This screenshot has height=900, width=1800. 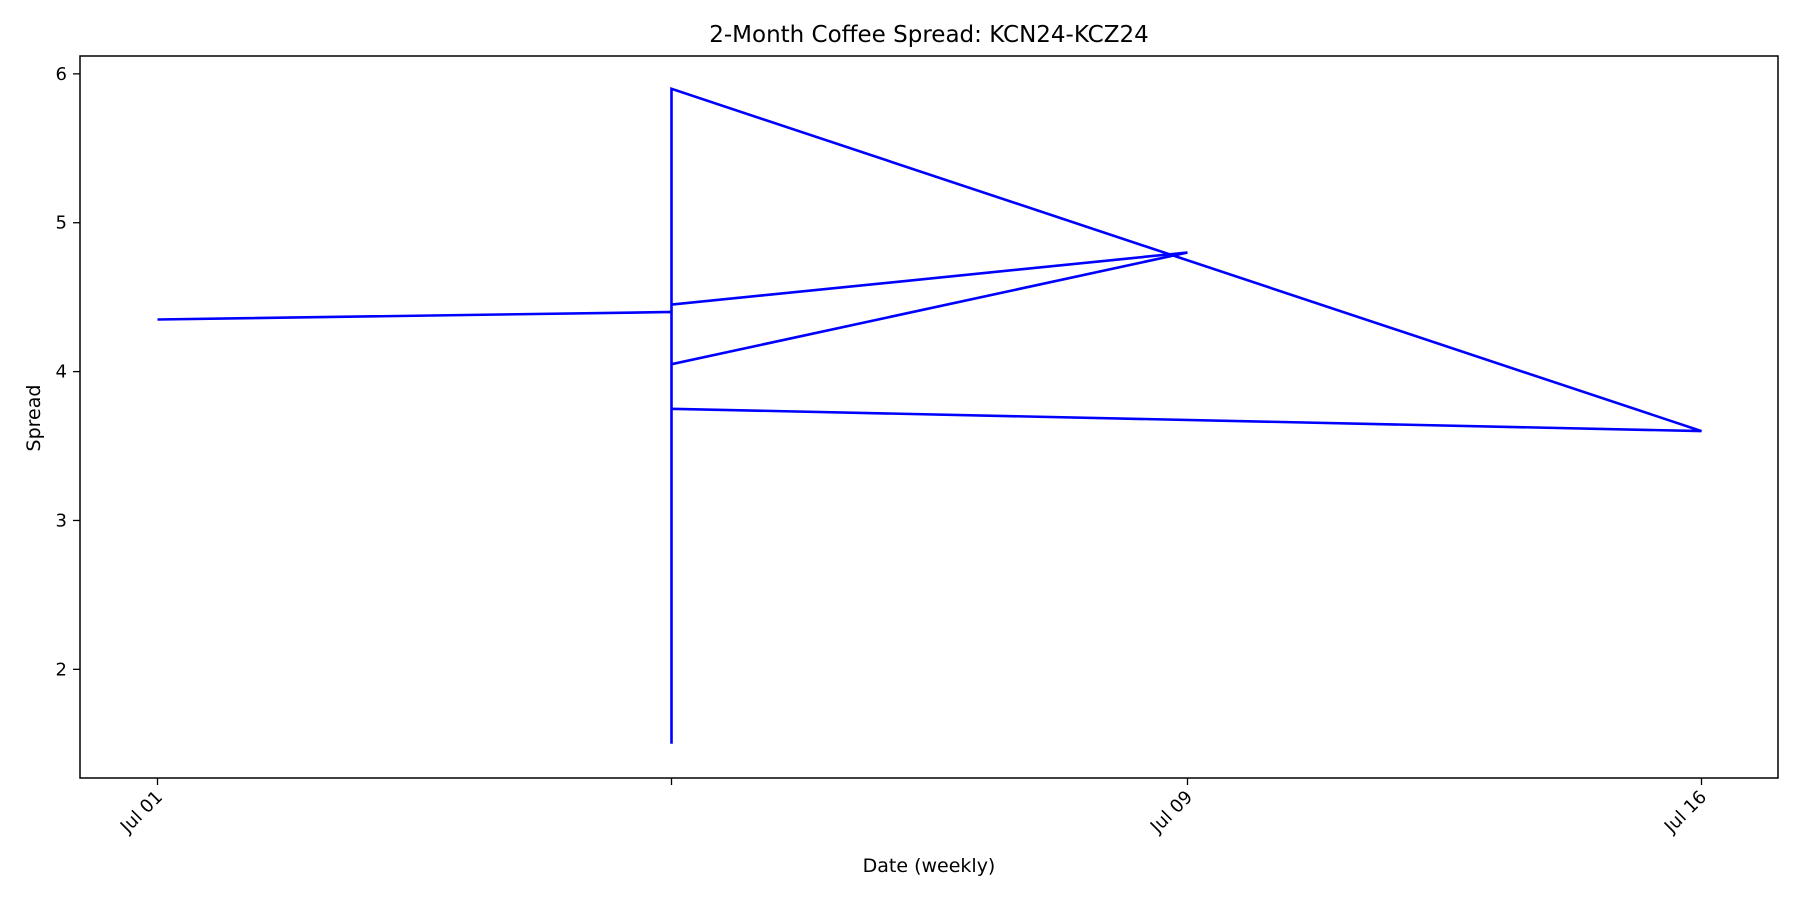 What do you see at coordinates (34, 418) in the screenshot?
I see `y-axis-label: Spread` at bounding box center [34, 418].